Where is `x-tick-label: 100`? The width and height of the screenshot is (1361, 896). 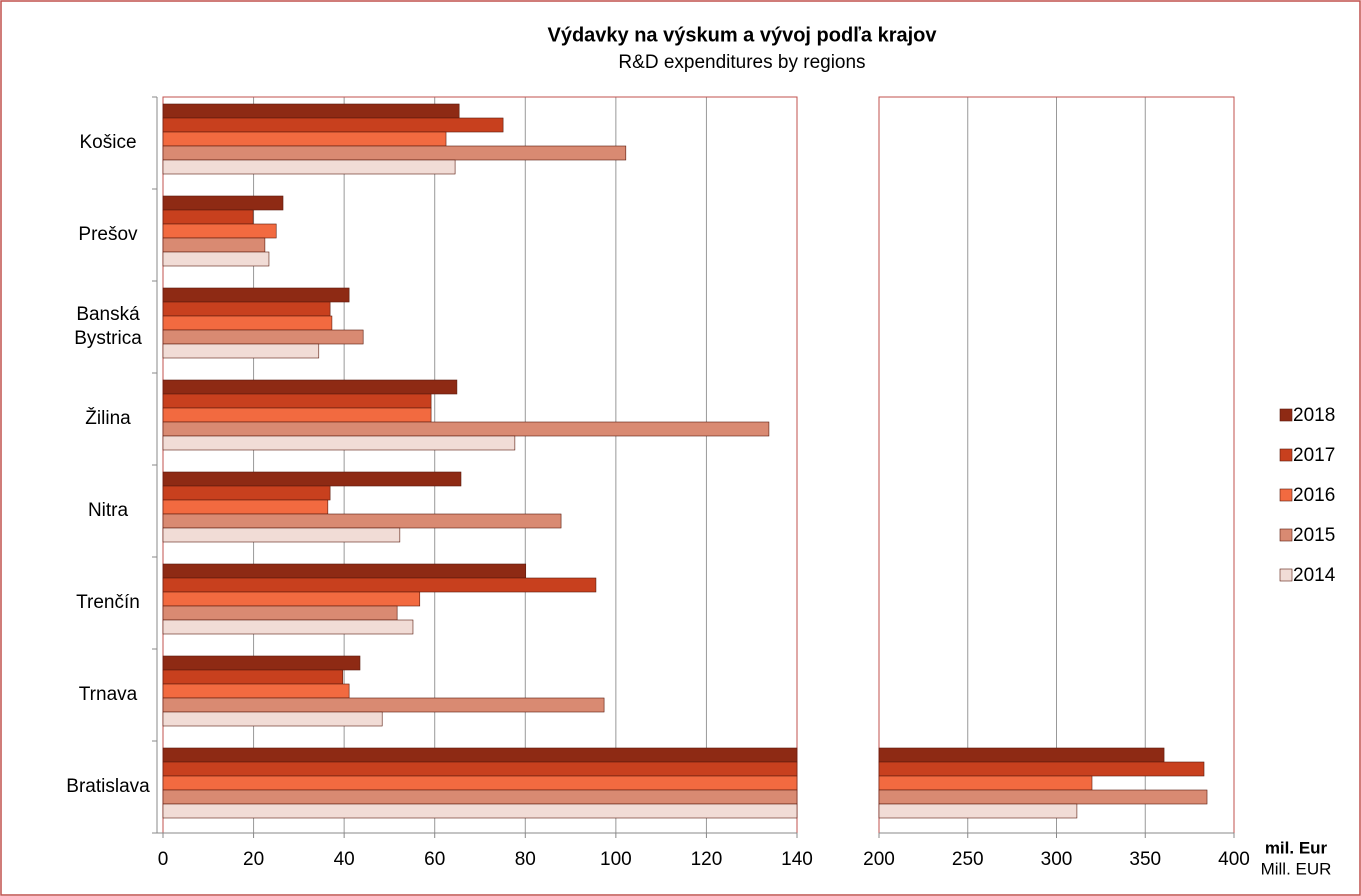
x-tick-label: 100 is located at coordinates (616, 859).